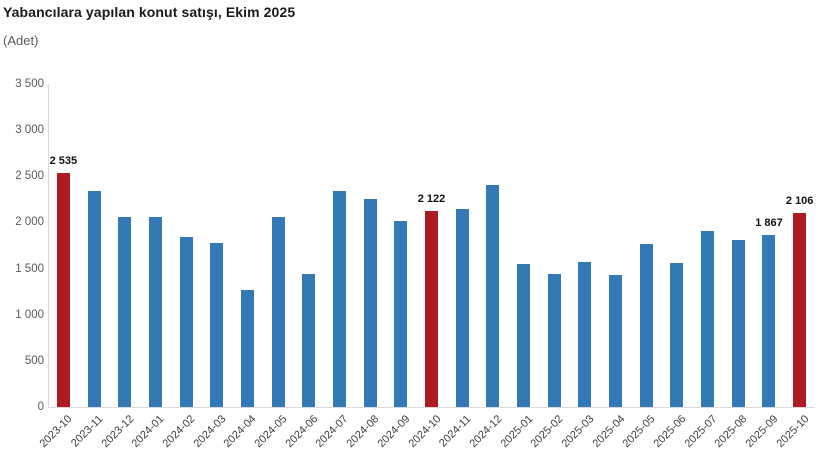 The image size is (820, 467). I want to click on x-axis-label: 2025-06, so click(670, 432).